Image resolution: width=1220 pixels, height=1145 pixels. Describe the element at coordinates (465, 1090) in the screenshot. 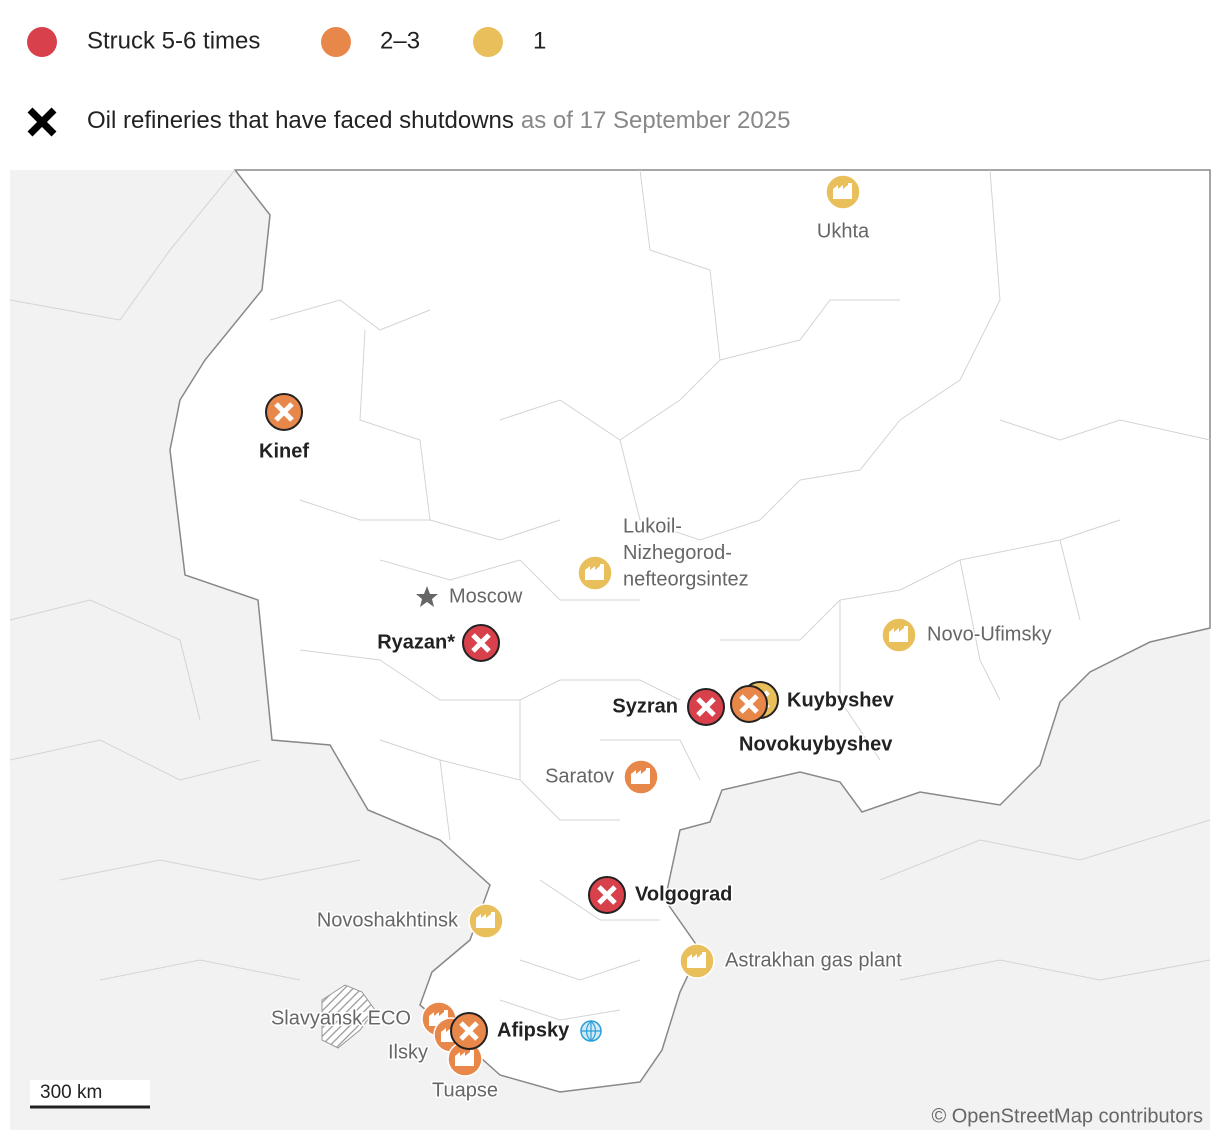

I see `place-label: Tuapse` at that location.